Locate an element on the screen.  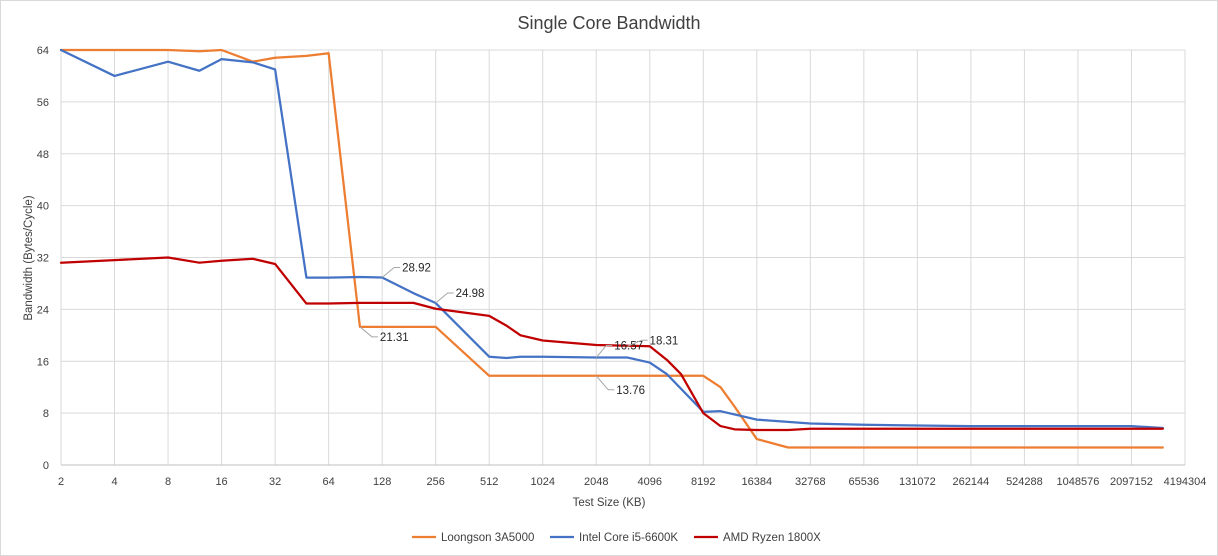
legend-entry: AMD Ryzen 1800X is located at coordinates (772, 538).